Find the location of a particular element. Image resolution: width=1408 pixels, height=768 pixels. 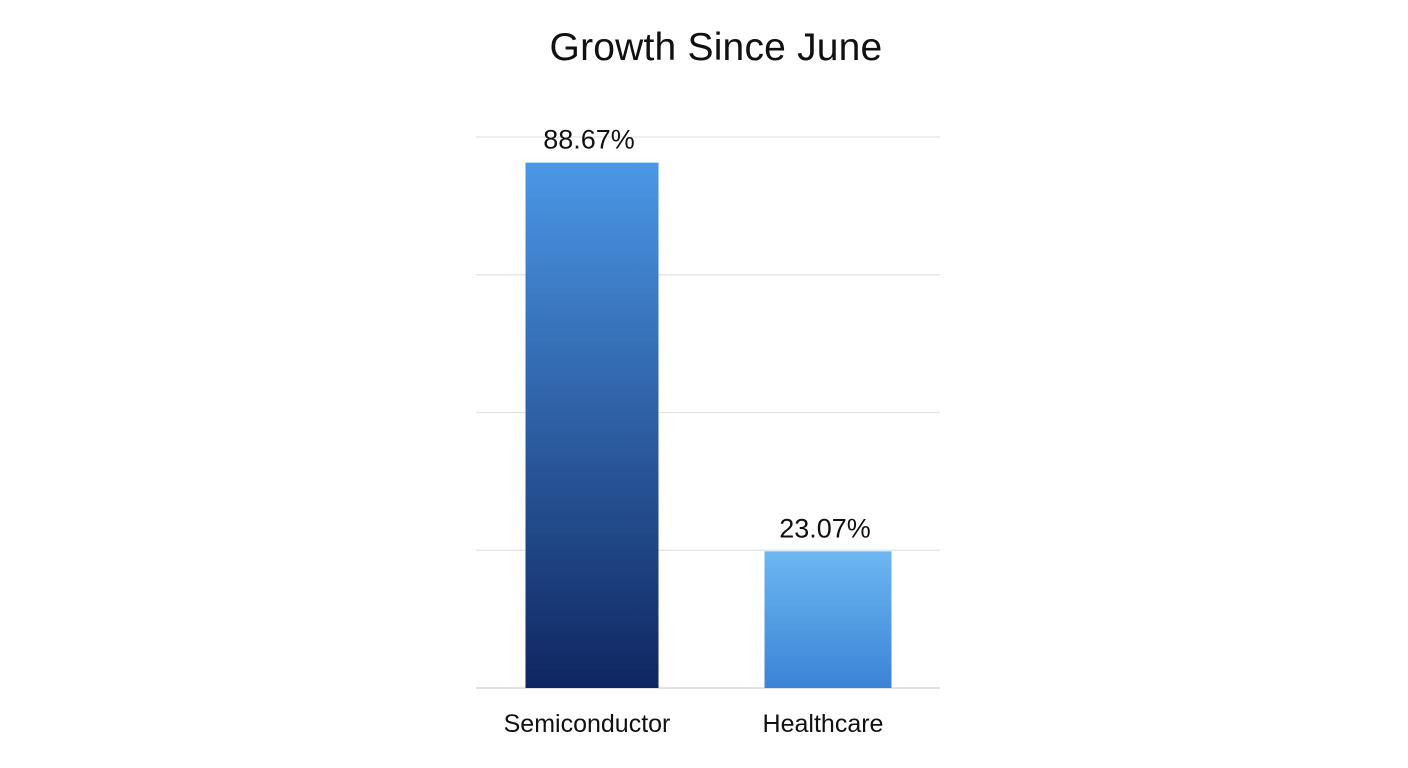

x-tick-label-semiconductor: Semiconductor is located at coordinates (587, 724).